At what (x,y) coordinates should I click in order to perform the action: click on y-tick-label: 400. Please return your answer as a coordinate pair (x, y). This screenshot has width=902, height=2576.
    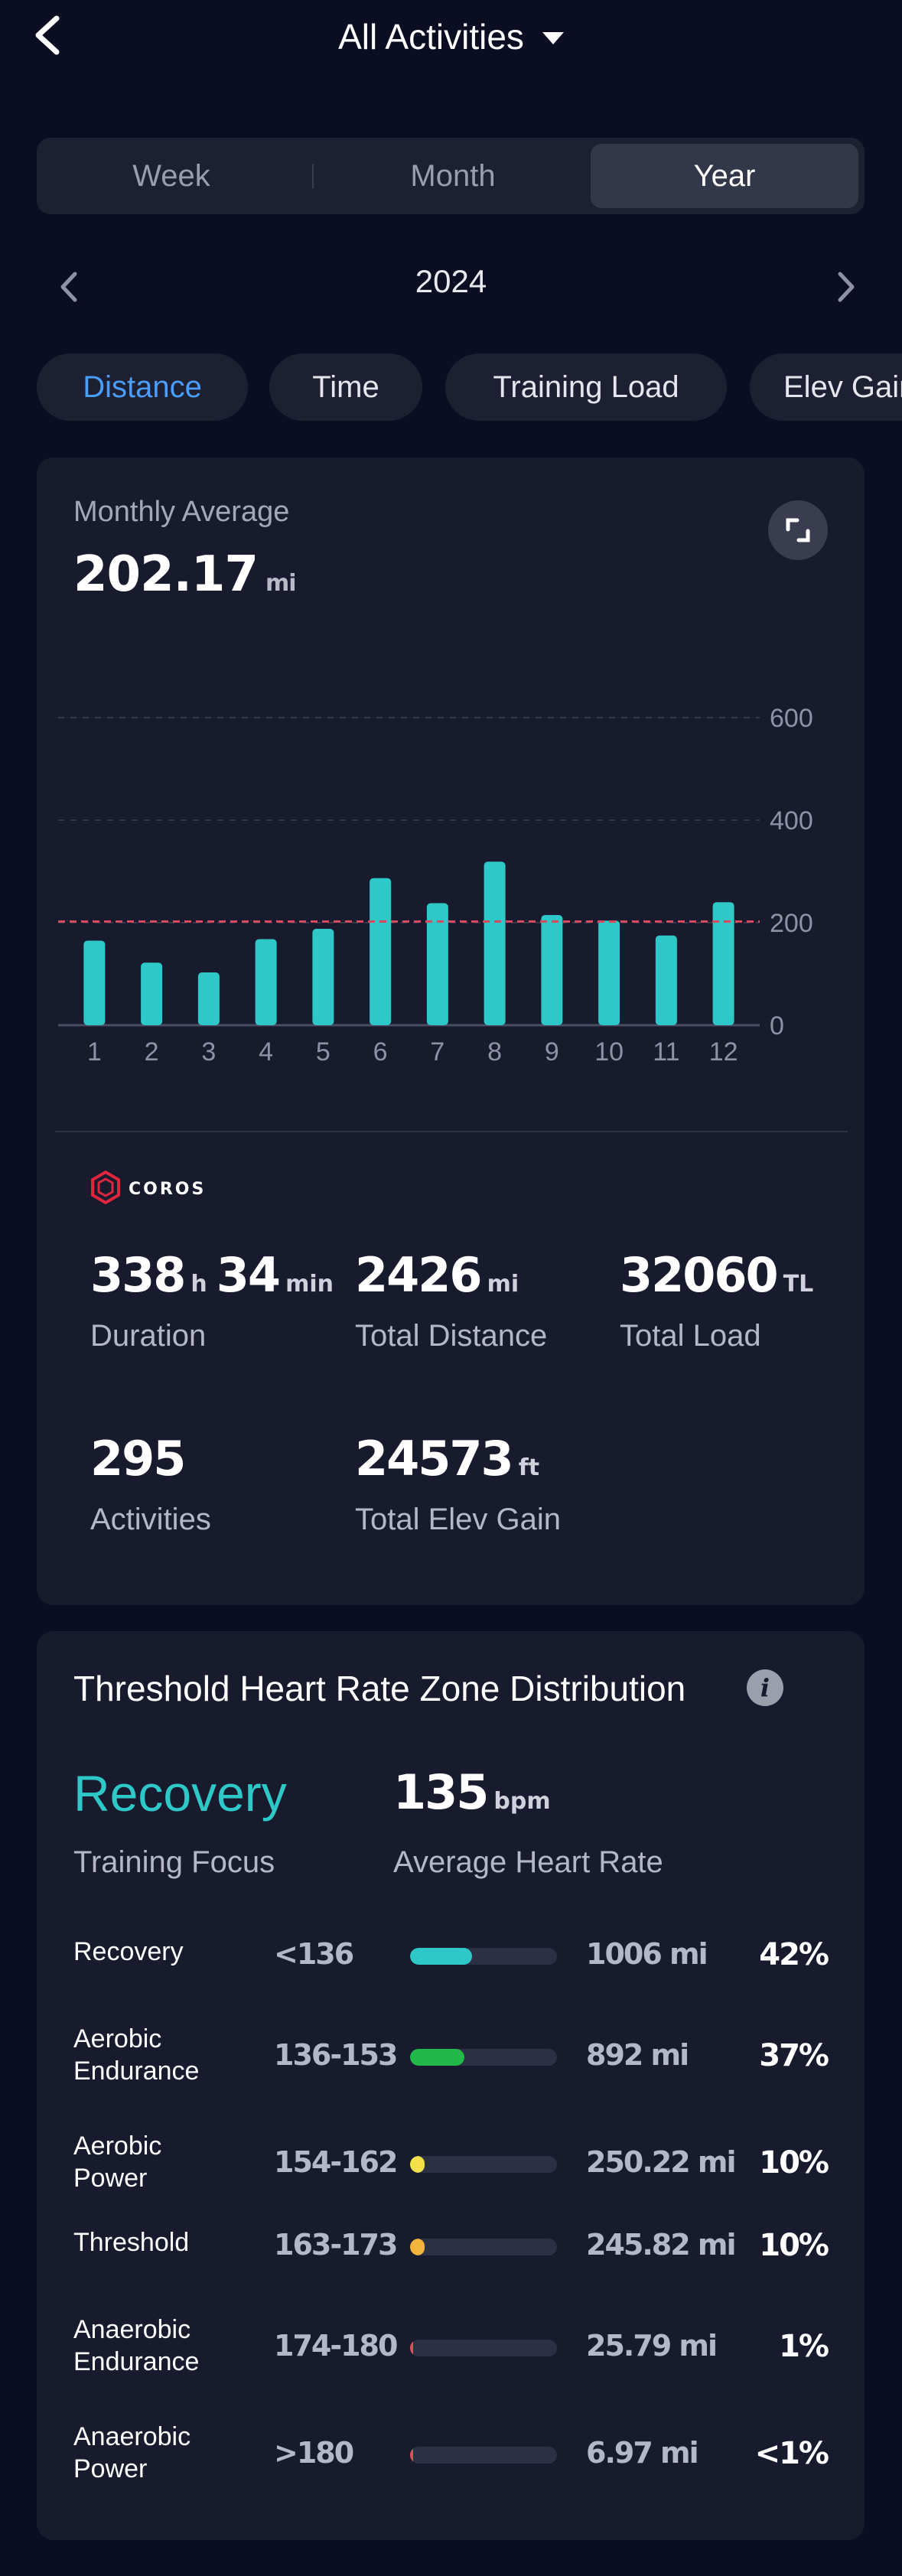
    Looking at the image, I should click on (791, 821).